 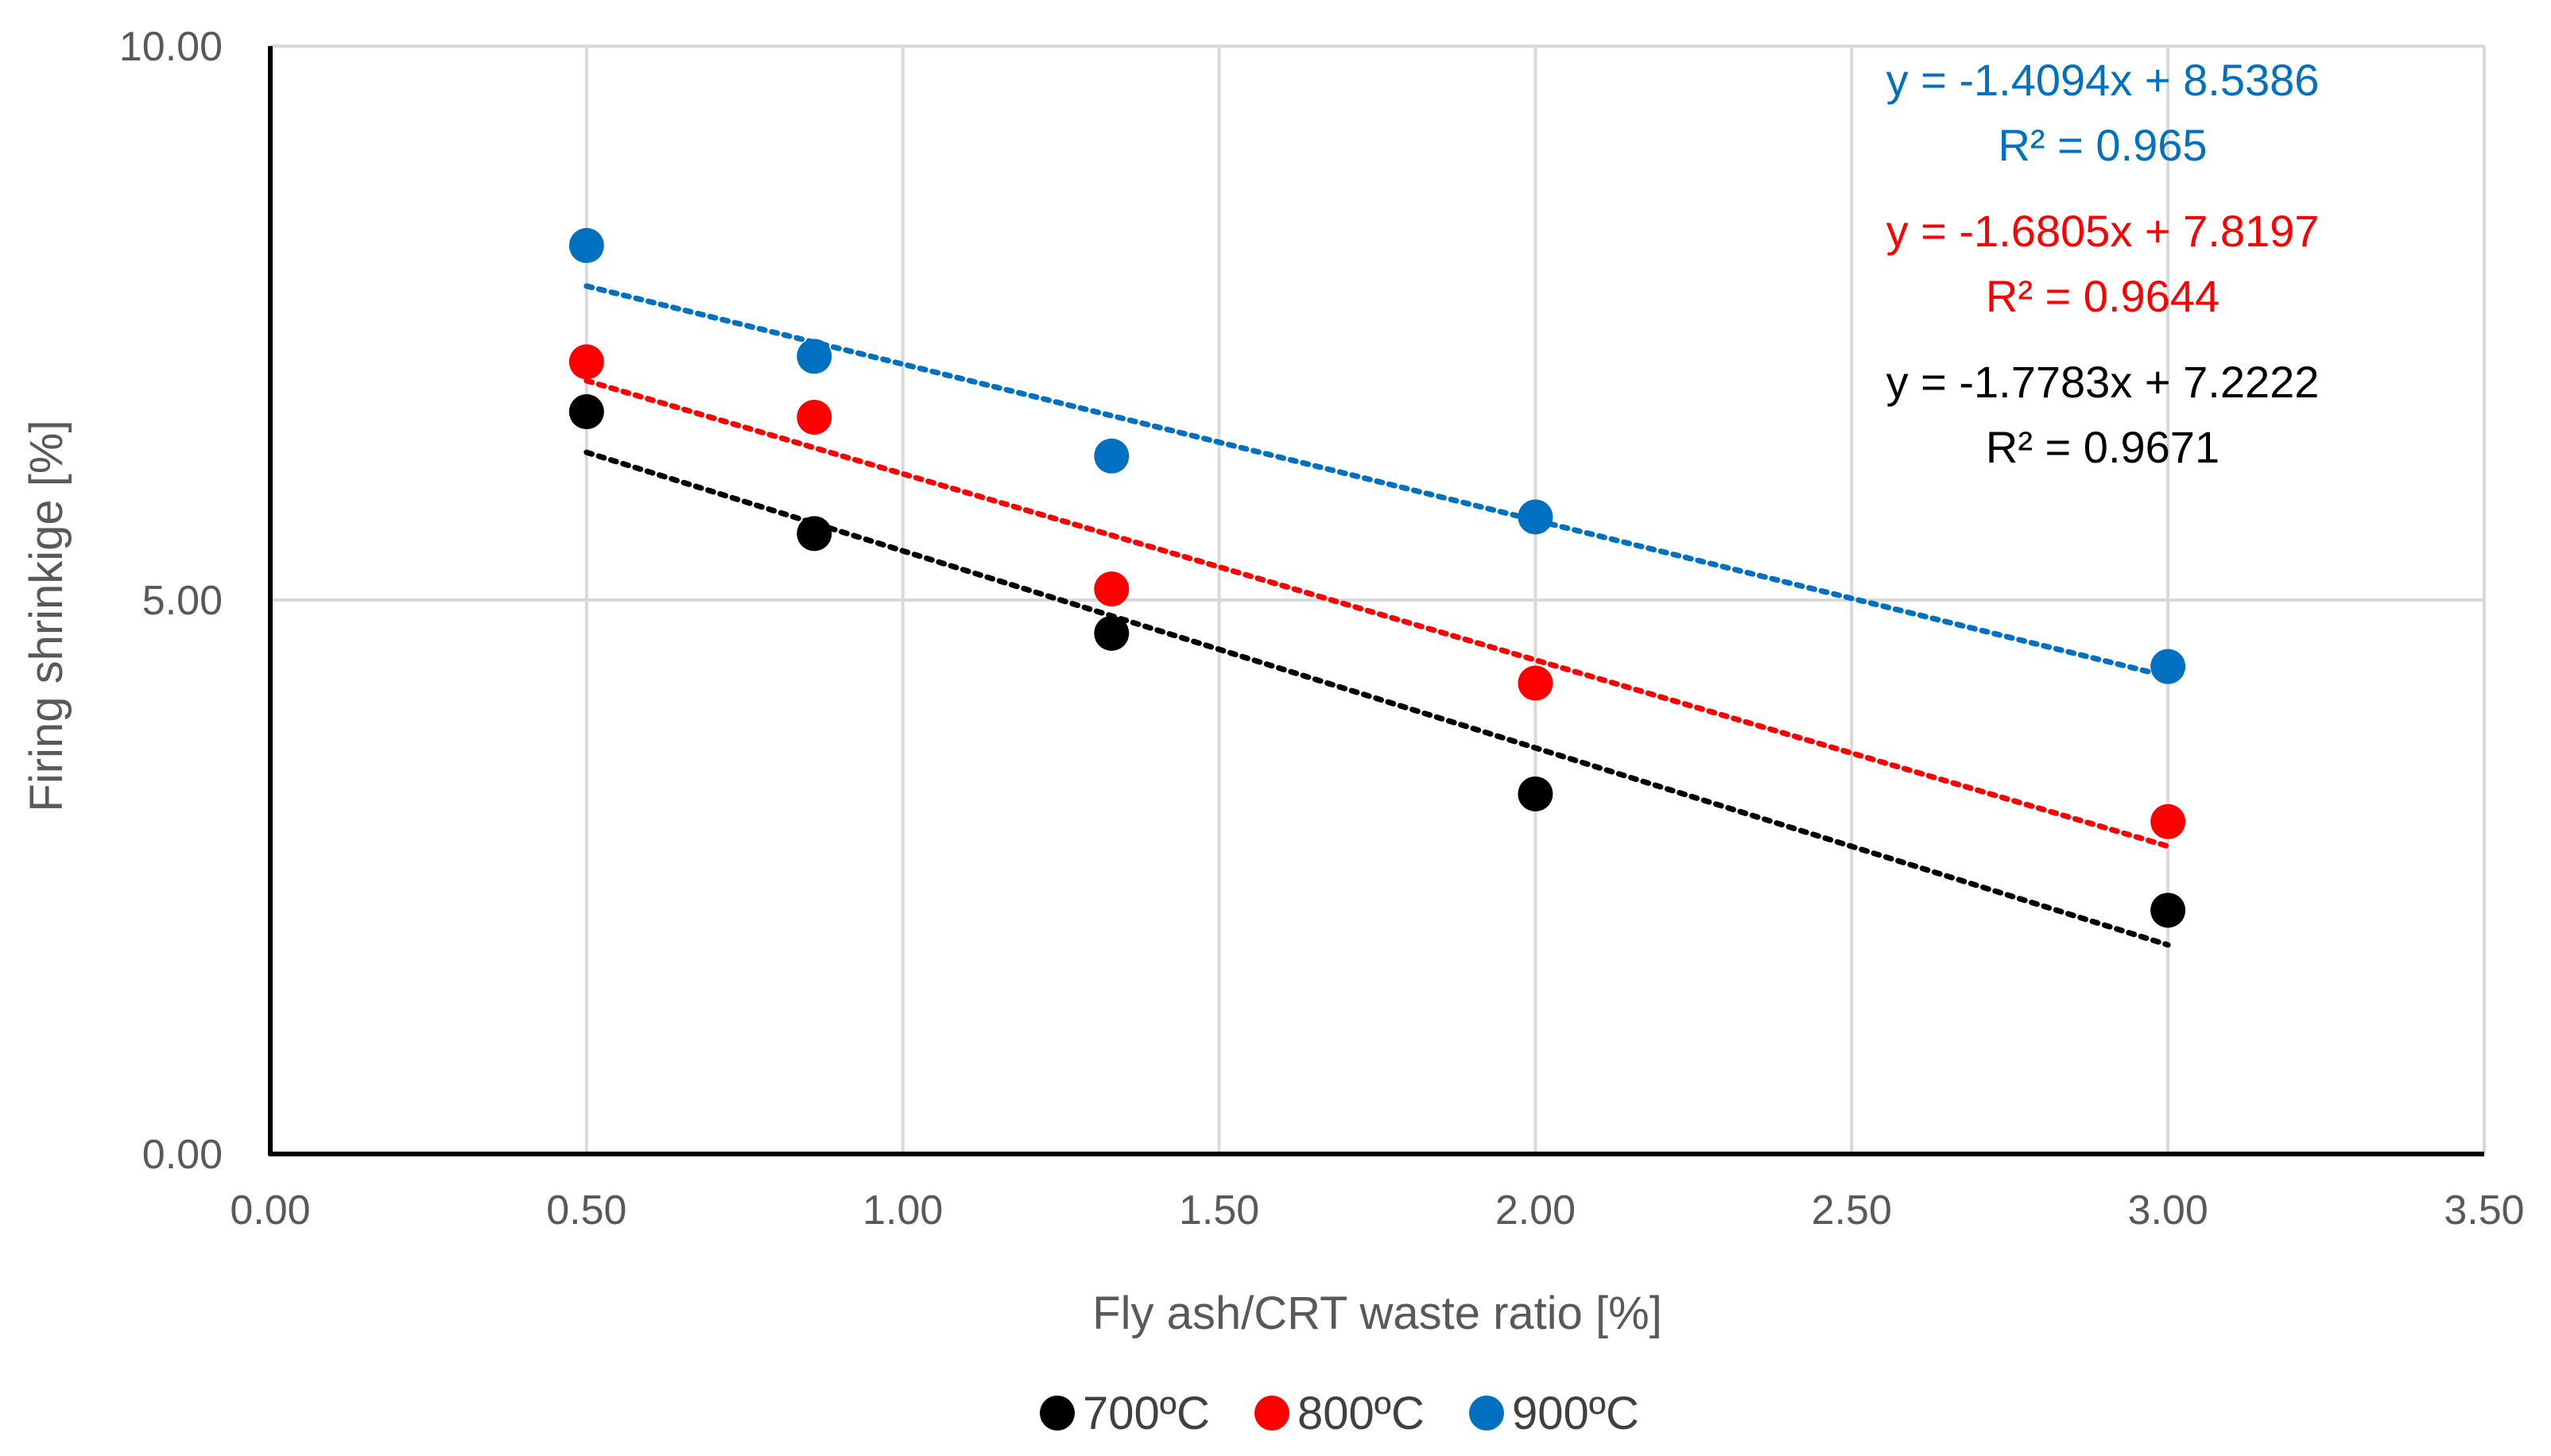 I want to click on y-tick-label: 5.00, so click(x=183, y=601).